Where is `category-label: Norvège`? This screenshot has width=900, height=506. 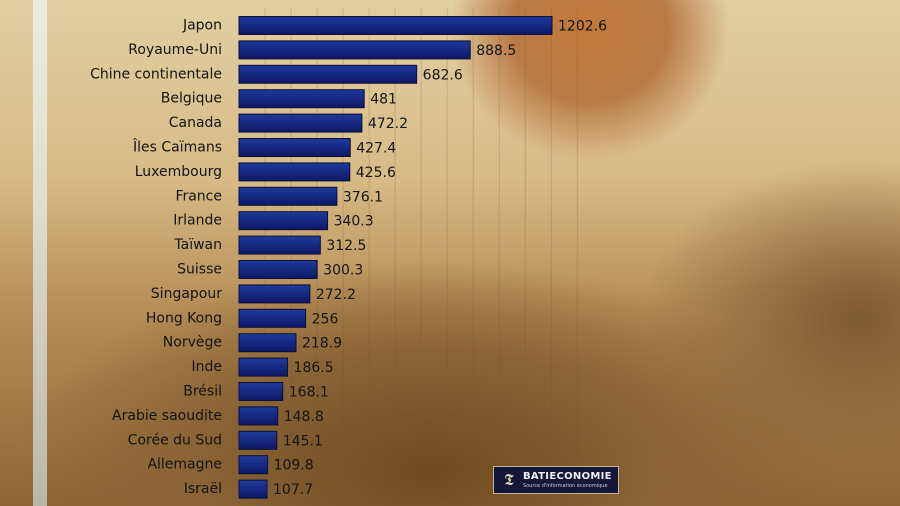 category-label: Norvège is located at coordinates (192, 343).